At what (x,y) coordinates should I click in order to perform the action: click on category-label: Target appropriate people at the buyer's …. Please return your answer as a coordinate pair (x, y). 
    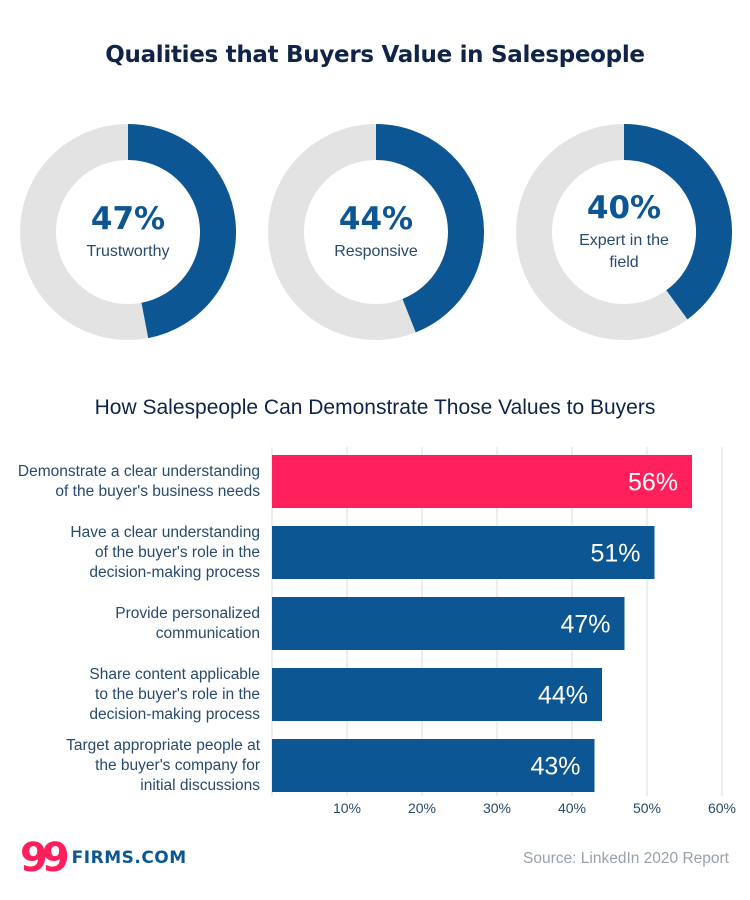
    Looking at the image, I should click on (130, 766).